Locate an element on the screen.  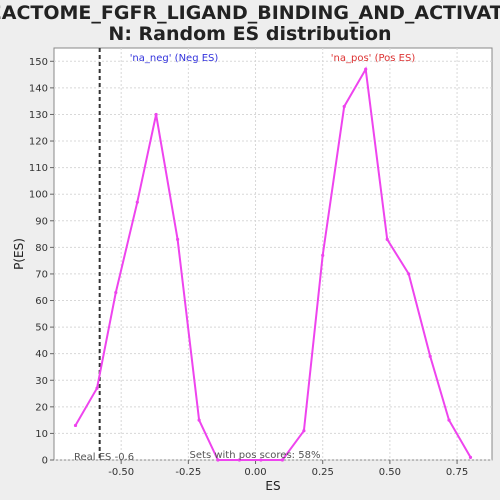
x-tick-label: 0.25 is located at coordinates (323, 472).